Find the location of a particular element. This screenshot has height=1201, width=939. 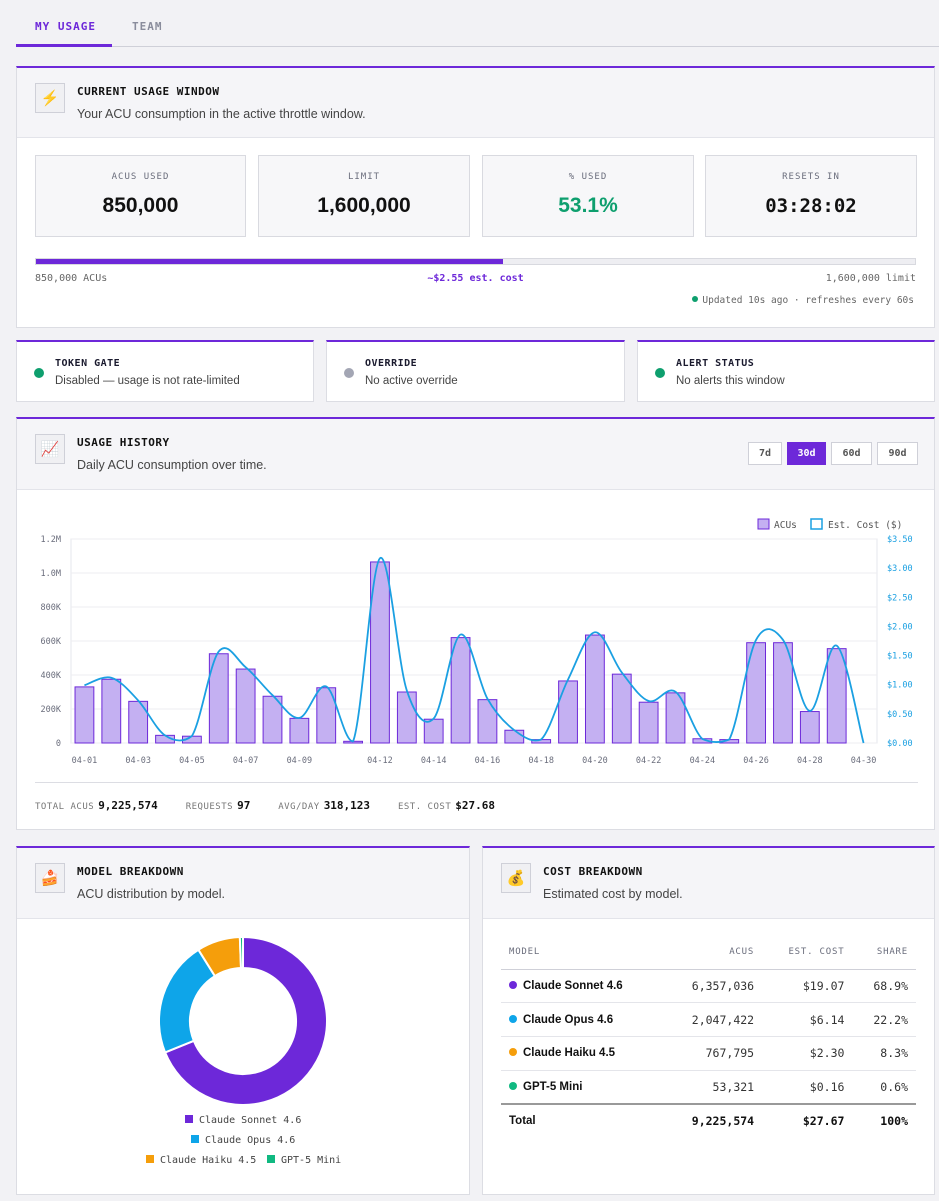

x-tick-label: 04-03 is located at coordinates (138, 761).